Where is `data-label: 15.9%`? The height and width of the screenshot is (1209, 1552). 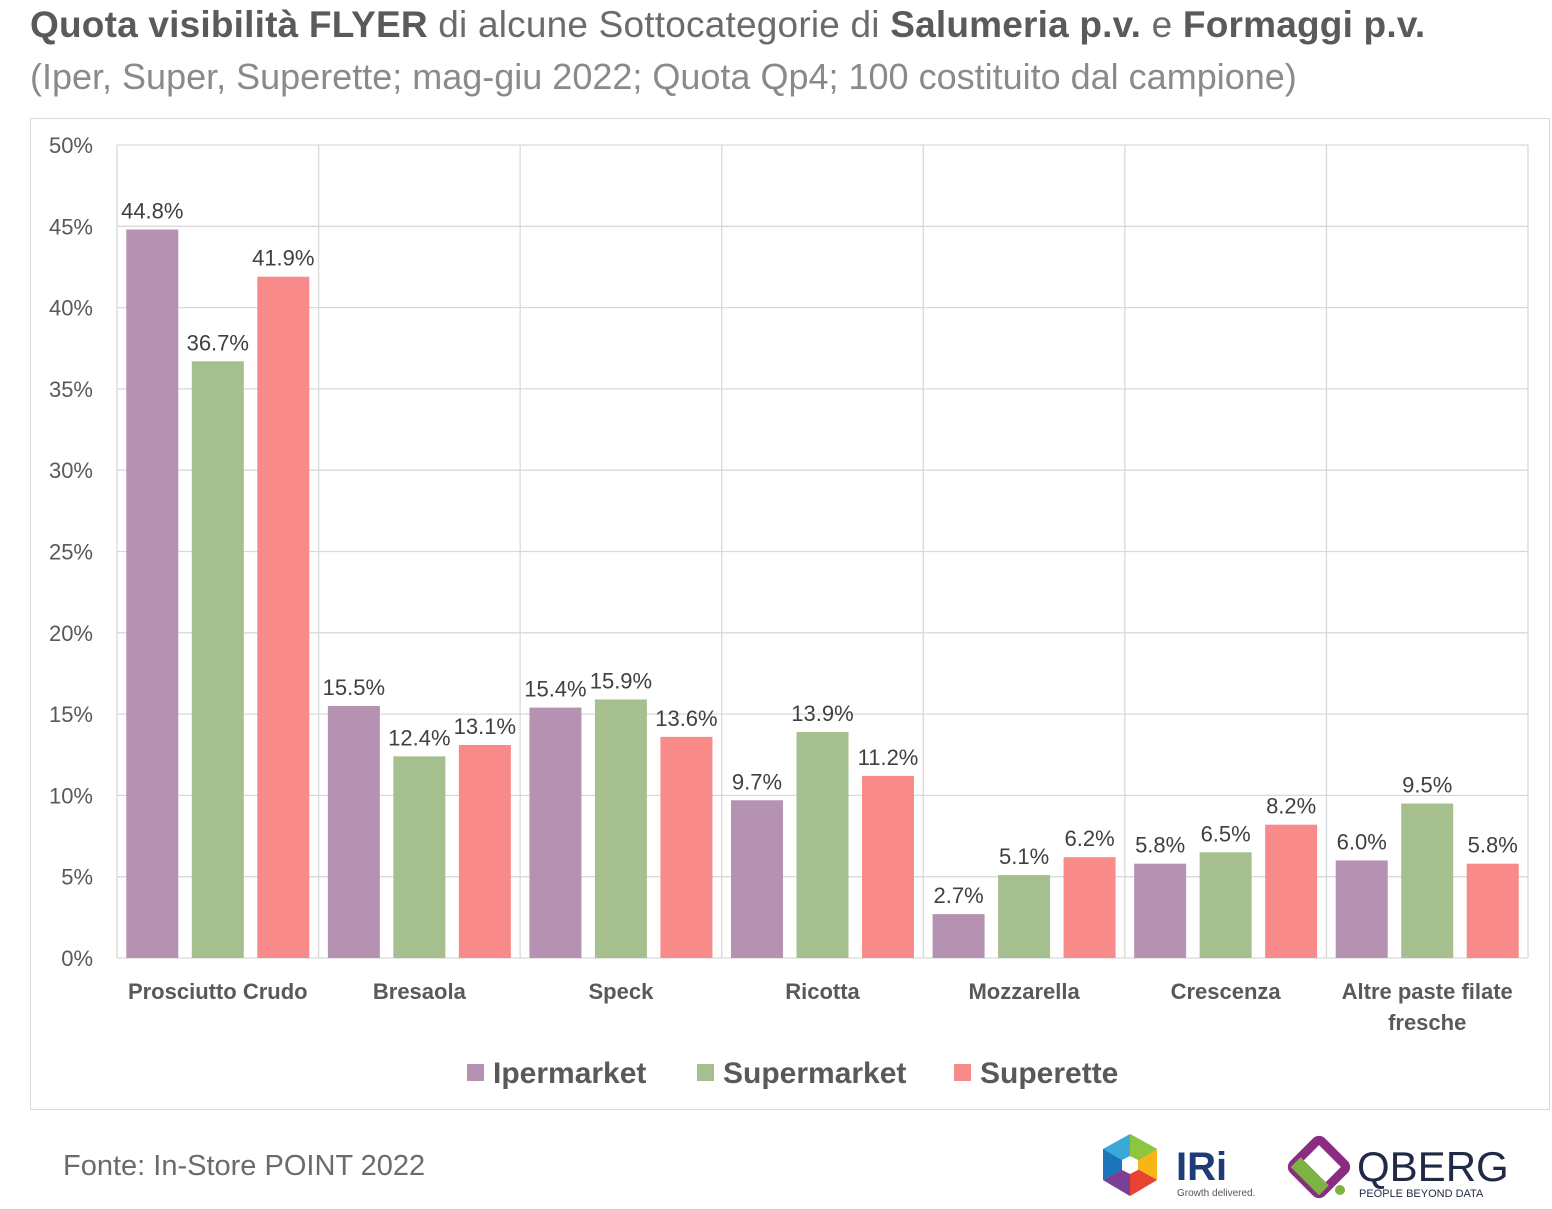 data-label: 15.9% is located at coordinates (621, 680).